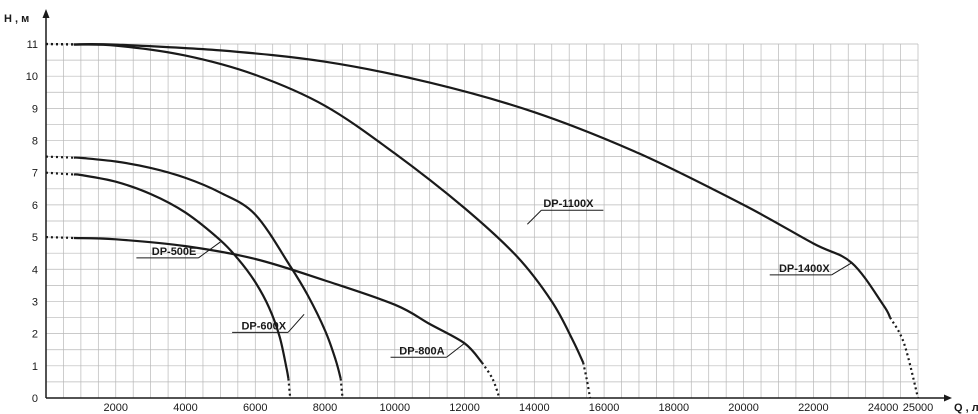 The image size is (978, 414). Describe the element at coordinates (534, 408) in the screenshot. I see `x-tick-label: 14000` at that location.